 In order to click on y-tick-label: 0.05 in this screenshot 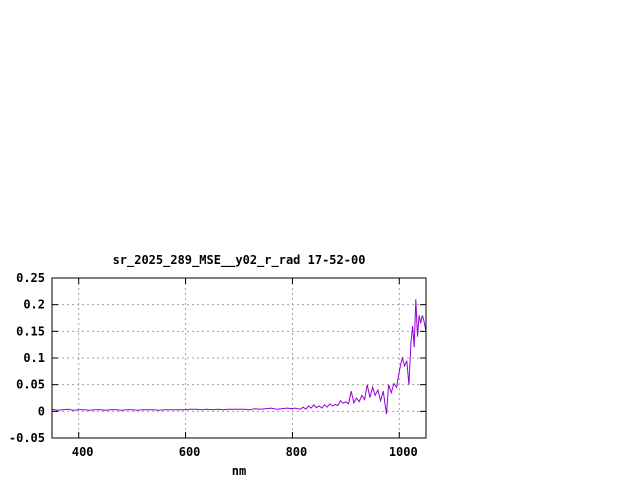, I will do `click(30, 385)`.